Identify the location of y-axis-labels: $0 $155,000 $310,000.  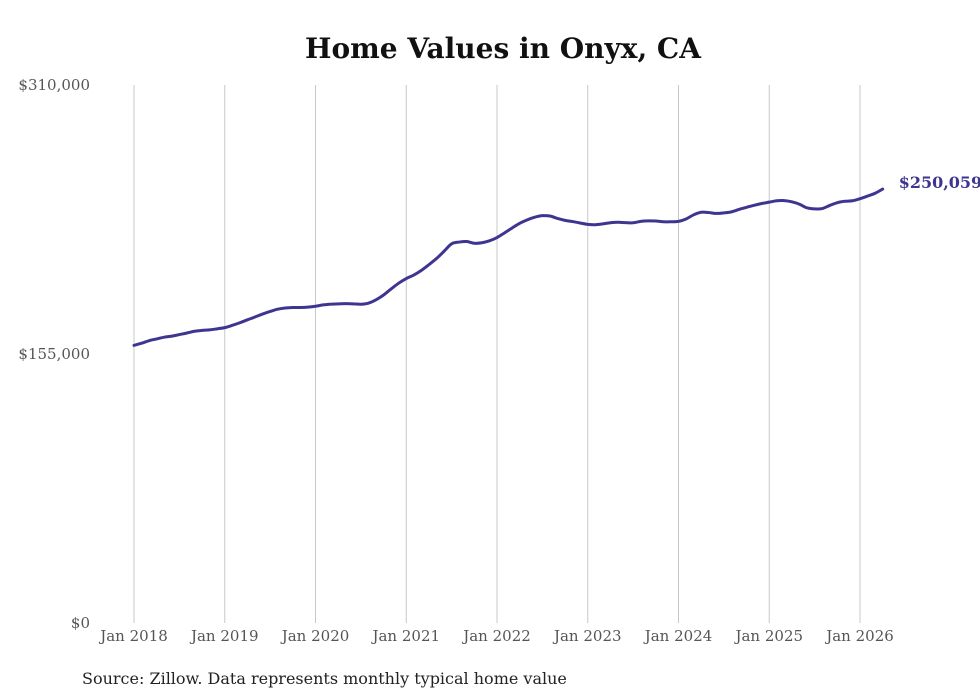
(54, 354).